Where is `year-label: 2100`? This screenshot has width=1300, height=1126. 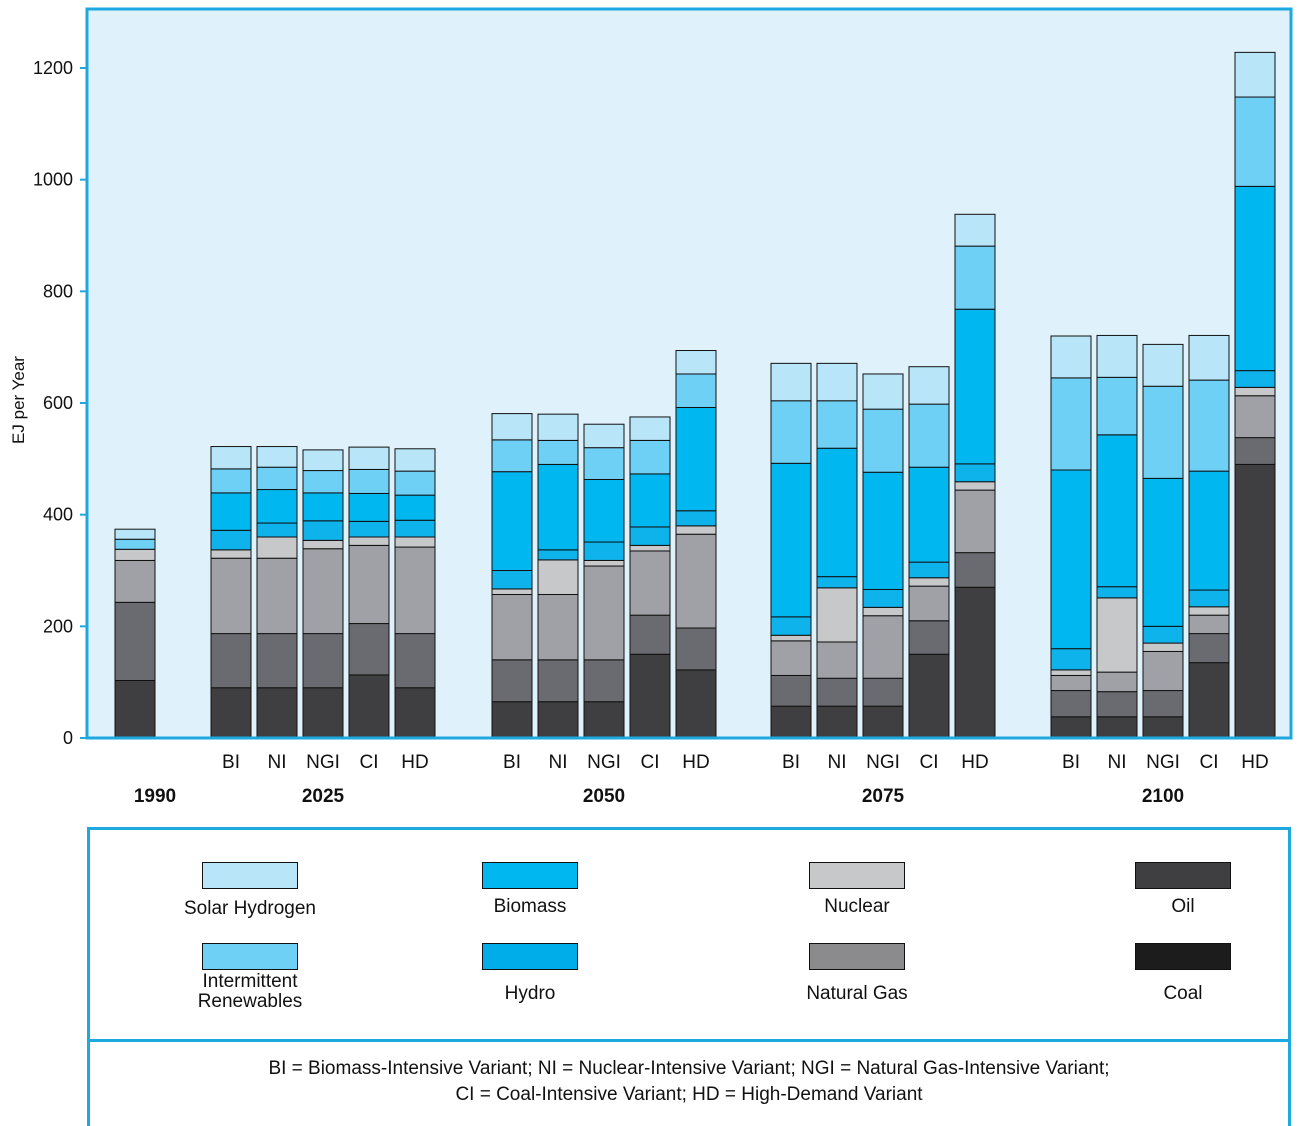 year-label: 2100 is located at coordinates (1163, 796).